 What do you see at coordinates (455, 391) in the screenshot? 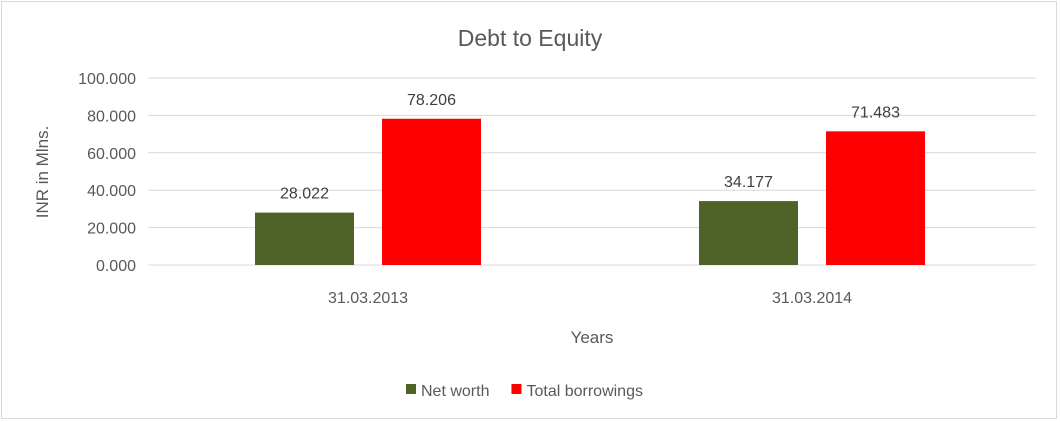
I see `legend-label: Net worth` at bounding box center [455, 391].